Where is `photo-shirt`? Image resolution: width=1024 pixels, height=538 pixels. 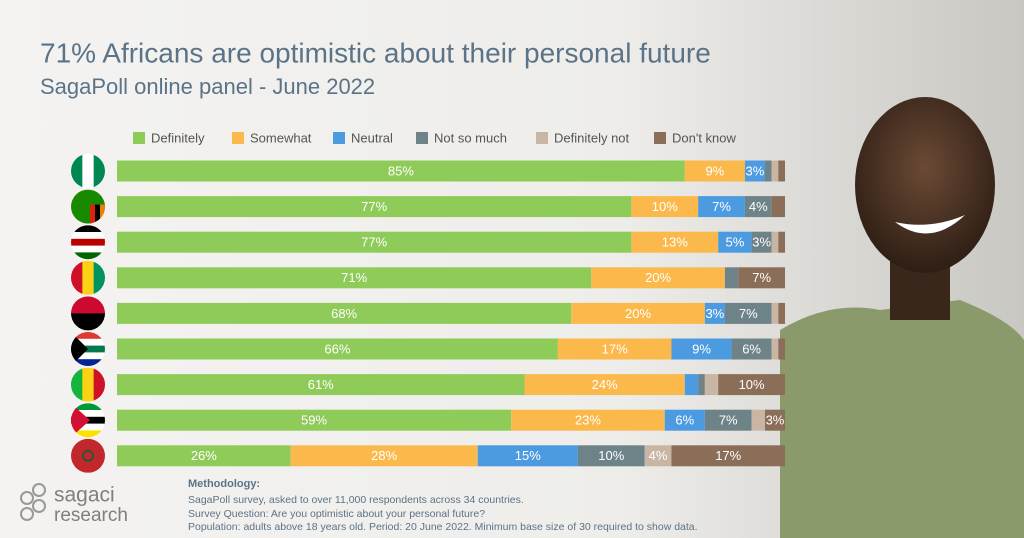 photo-shirt is located at coordinates (902, 419).